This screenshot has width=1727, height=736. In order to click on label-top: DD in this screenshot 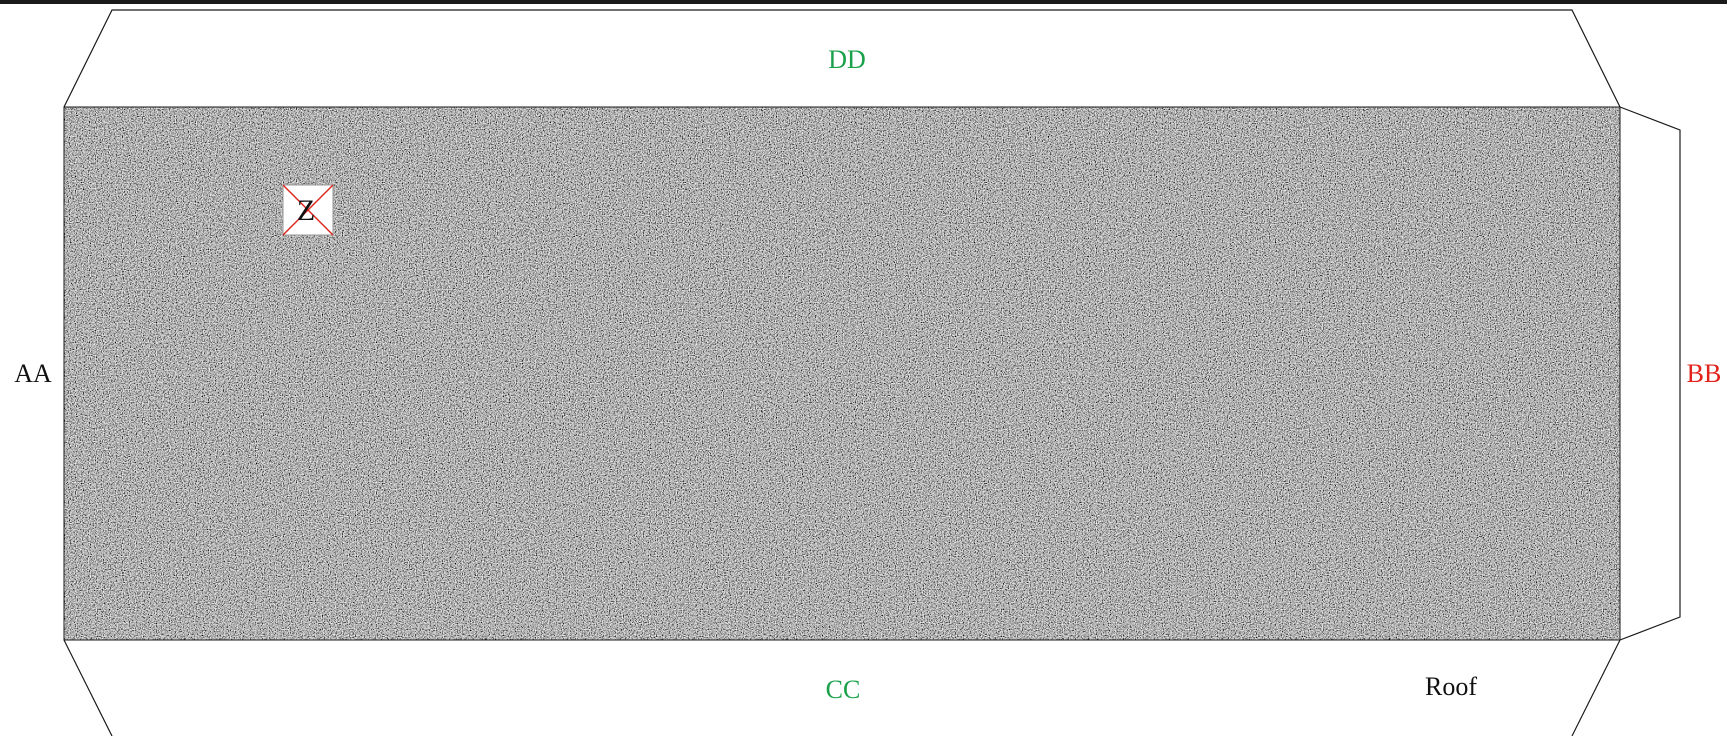, I will do `click(847, 59)`.